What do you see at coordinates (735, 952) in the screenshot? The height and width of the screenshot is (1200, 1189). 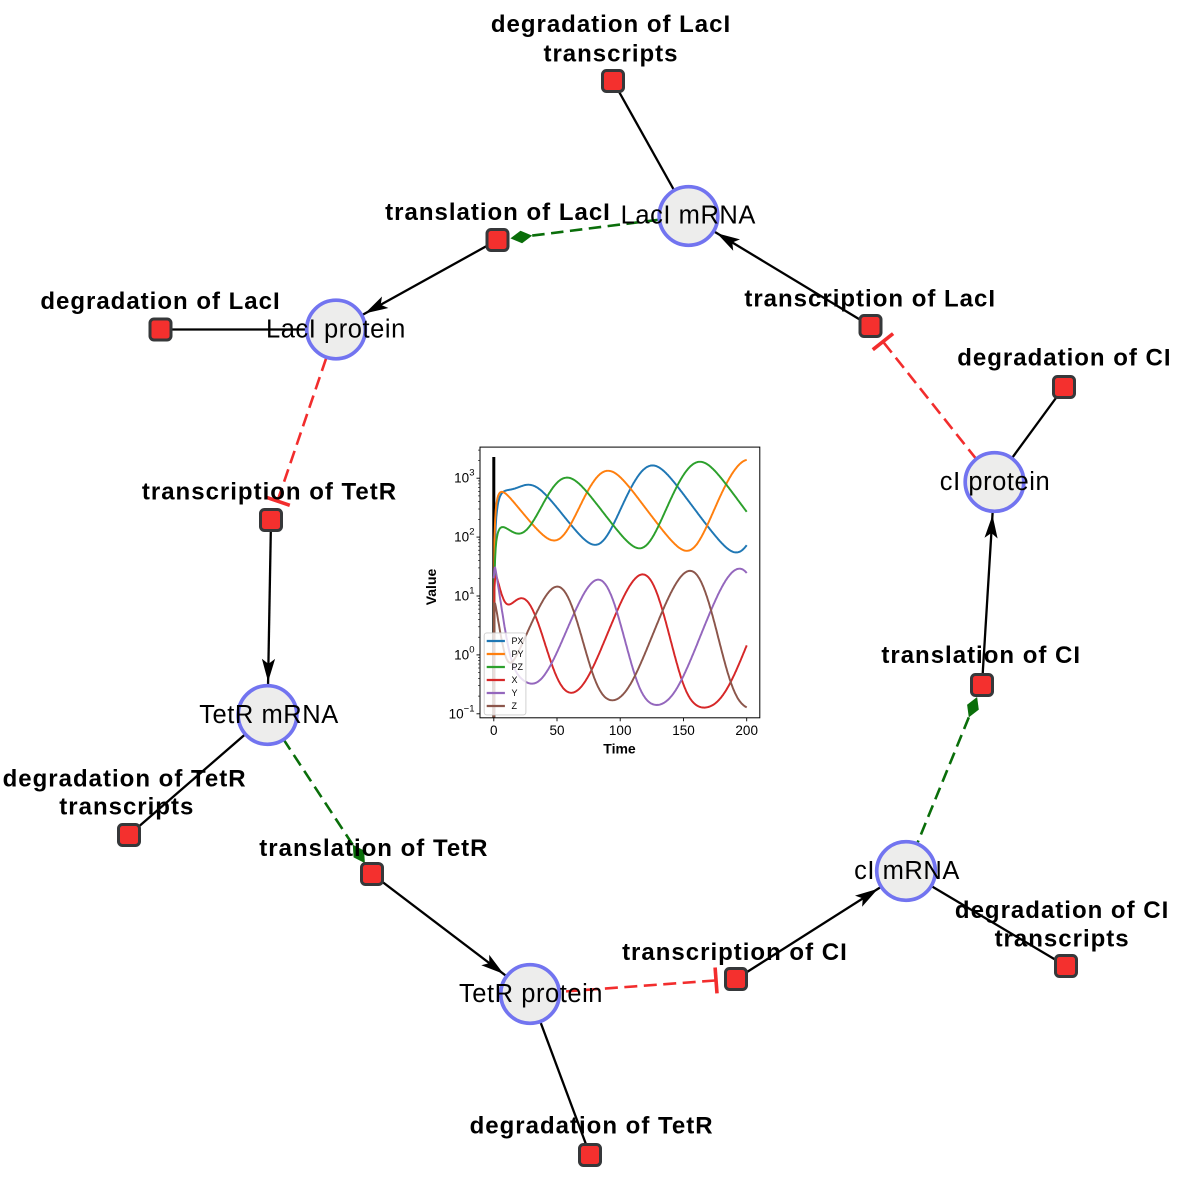 I see `svg-text: transcription of CI` at bounding box center [735, 952].